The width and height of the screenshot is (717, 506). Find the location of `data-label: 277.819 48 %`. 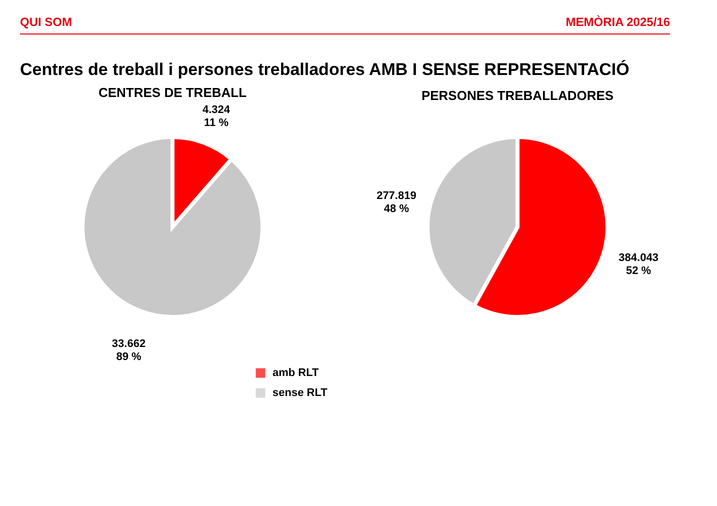

data-label: 277.819 48 % is located at coordinates (396, 202).